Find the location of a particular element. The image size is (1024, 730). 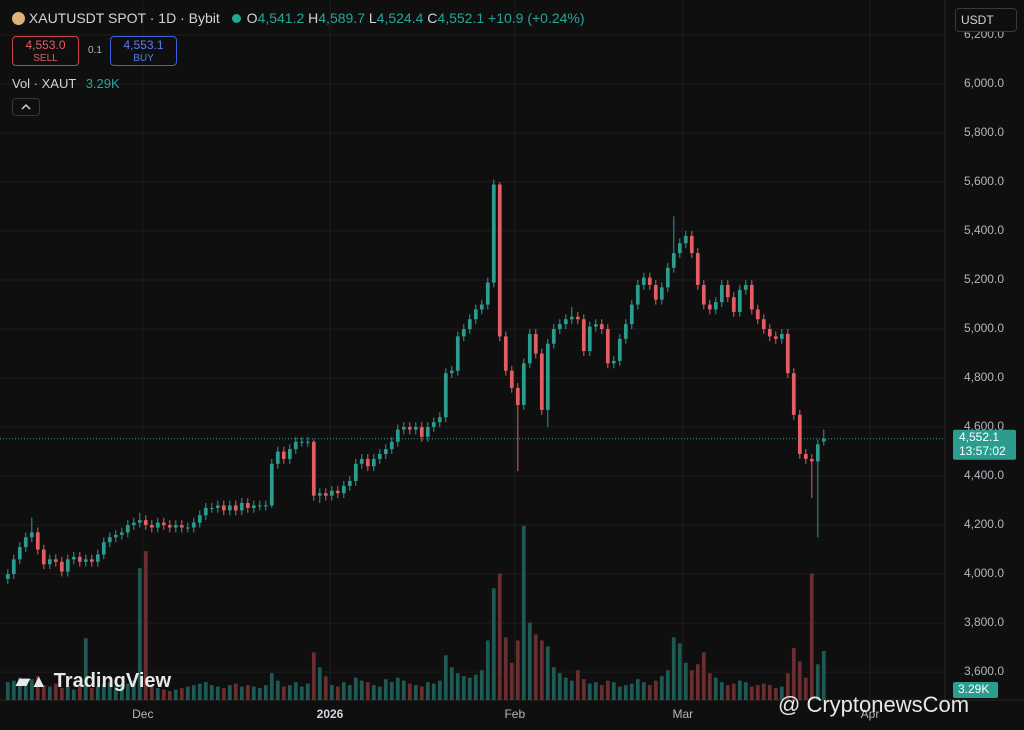

x-tick-label: Apr is located at coordinates (870, 714).